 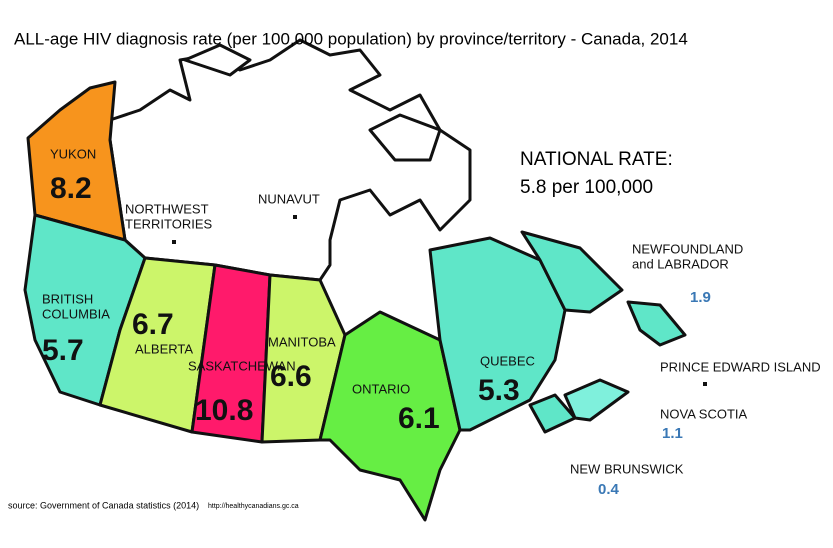 What do you see at coordinates (71, 188) in the screenshot?
I see `region-value: 8.2` at bounding box center [71, 188].